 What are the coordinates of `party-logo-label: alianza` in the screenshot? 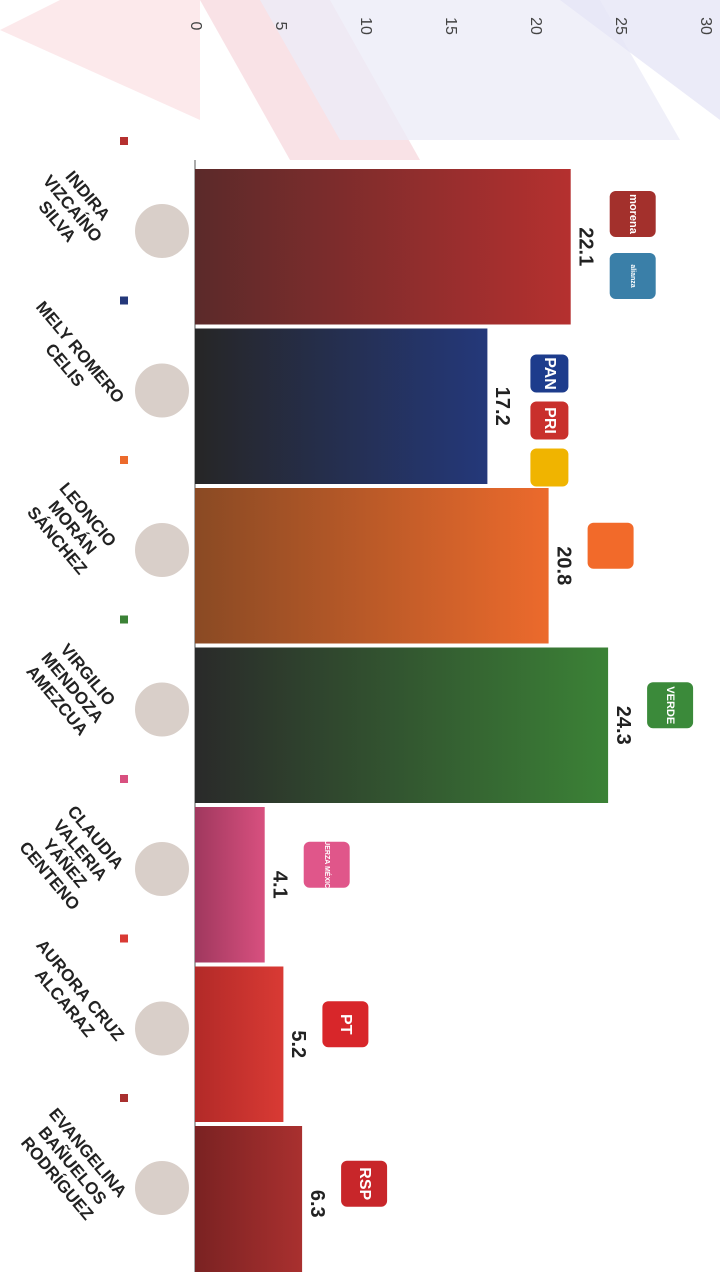 It's located at (632, 275).